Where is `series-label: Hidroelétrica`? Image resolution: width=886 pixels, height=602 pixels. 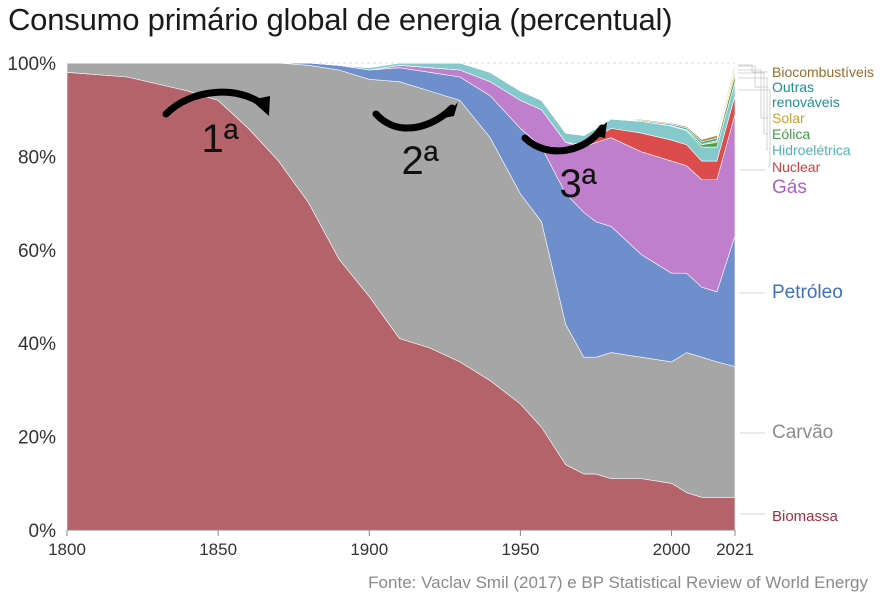
series-label: Hidroelétrica is located at coordinates (811, 150).